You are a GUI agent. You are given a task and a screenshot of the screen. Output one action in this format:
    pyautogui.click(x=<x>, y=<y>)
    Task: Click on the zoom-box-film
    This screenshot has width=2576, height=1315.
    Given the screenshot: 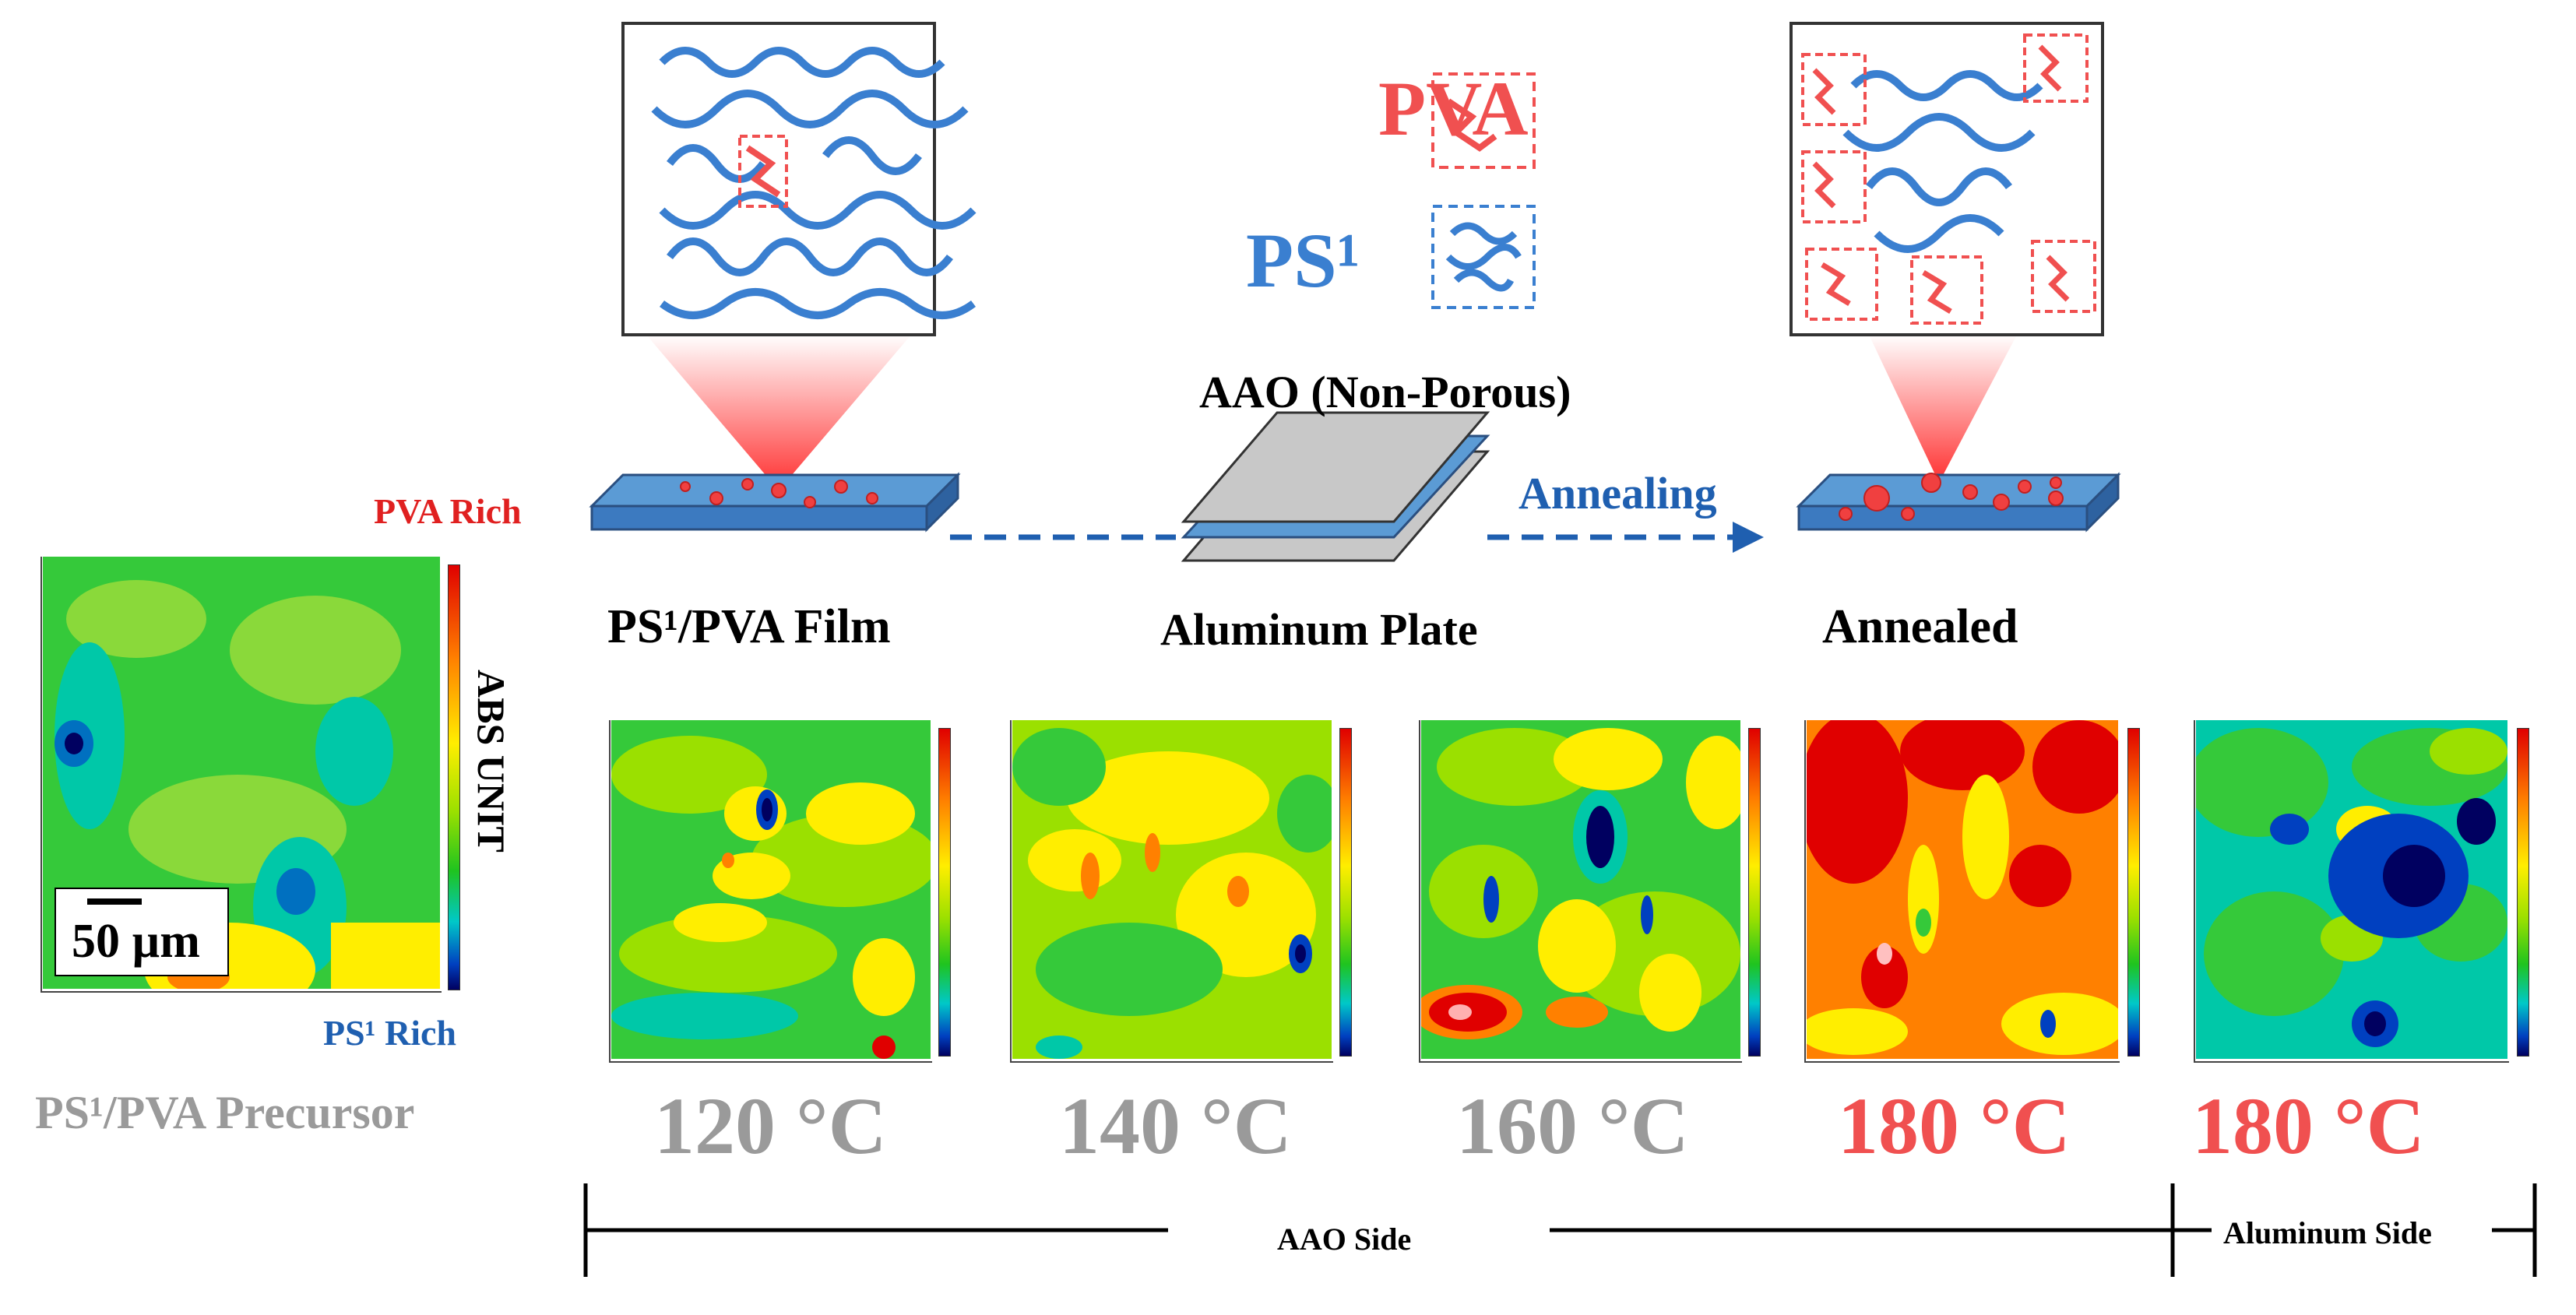 What is the action you would take?
    pyautogui.click(x=778, y=179)
    